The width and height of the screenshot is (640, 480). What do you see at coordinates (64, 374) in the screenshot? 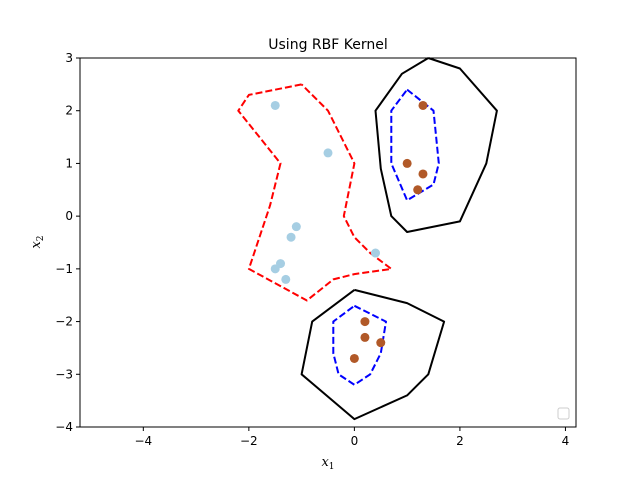
I see `y-tick-label-1: −3` at bounding box center [64, 374].